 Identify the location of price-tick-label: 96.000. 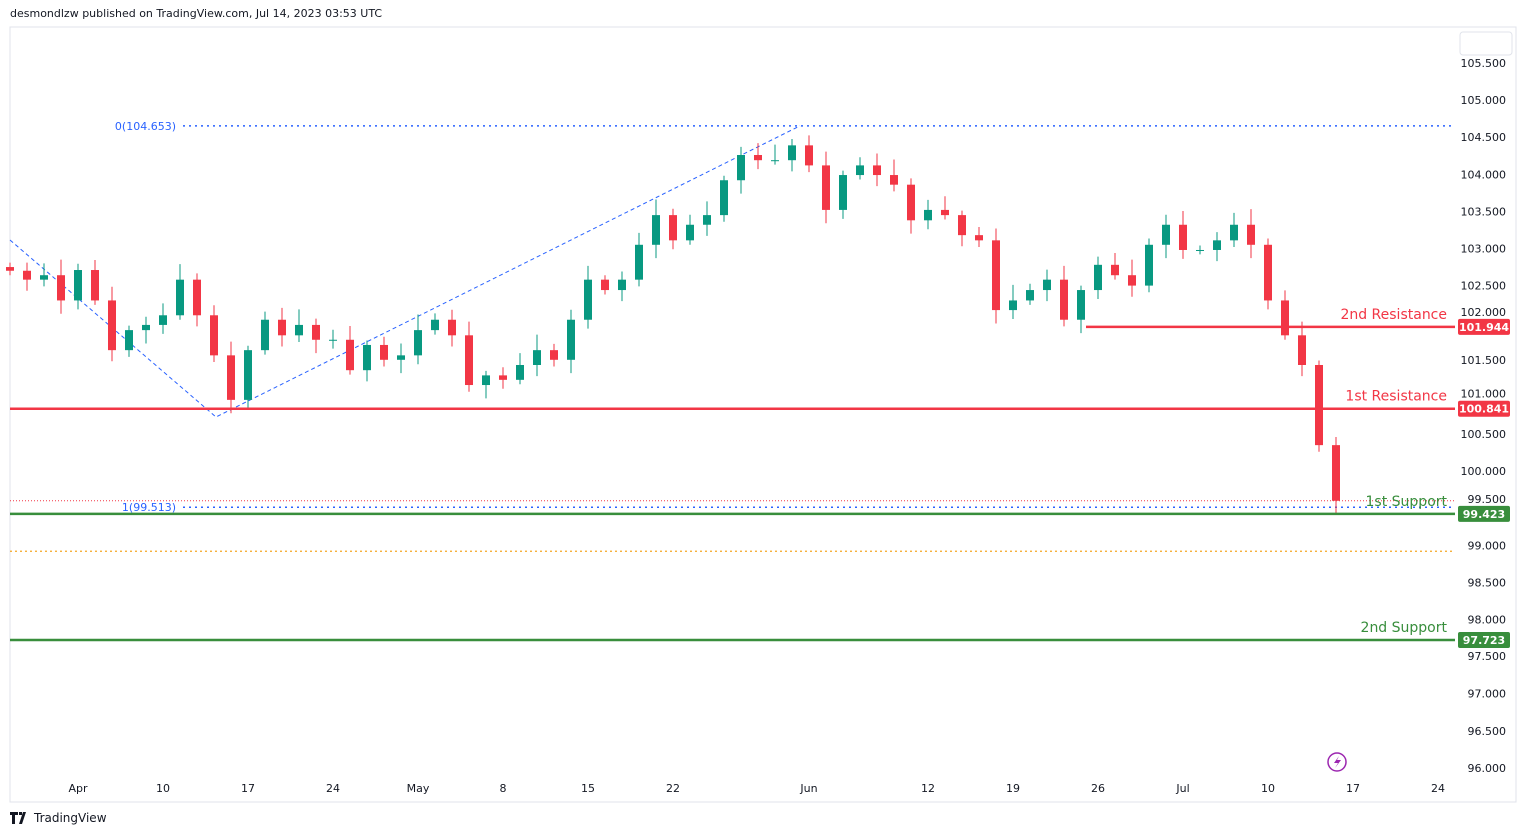
(1487, 768).